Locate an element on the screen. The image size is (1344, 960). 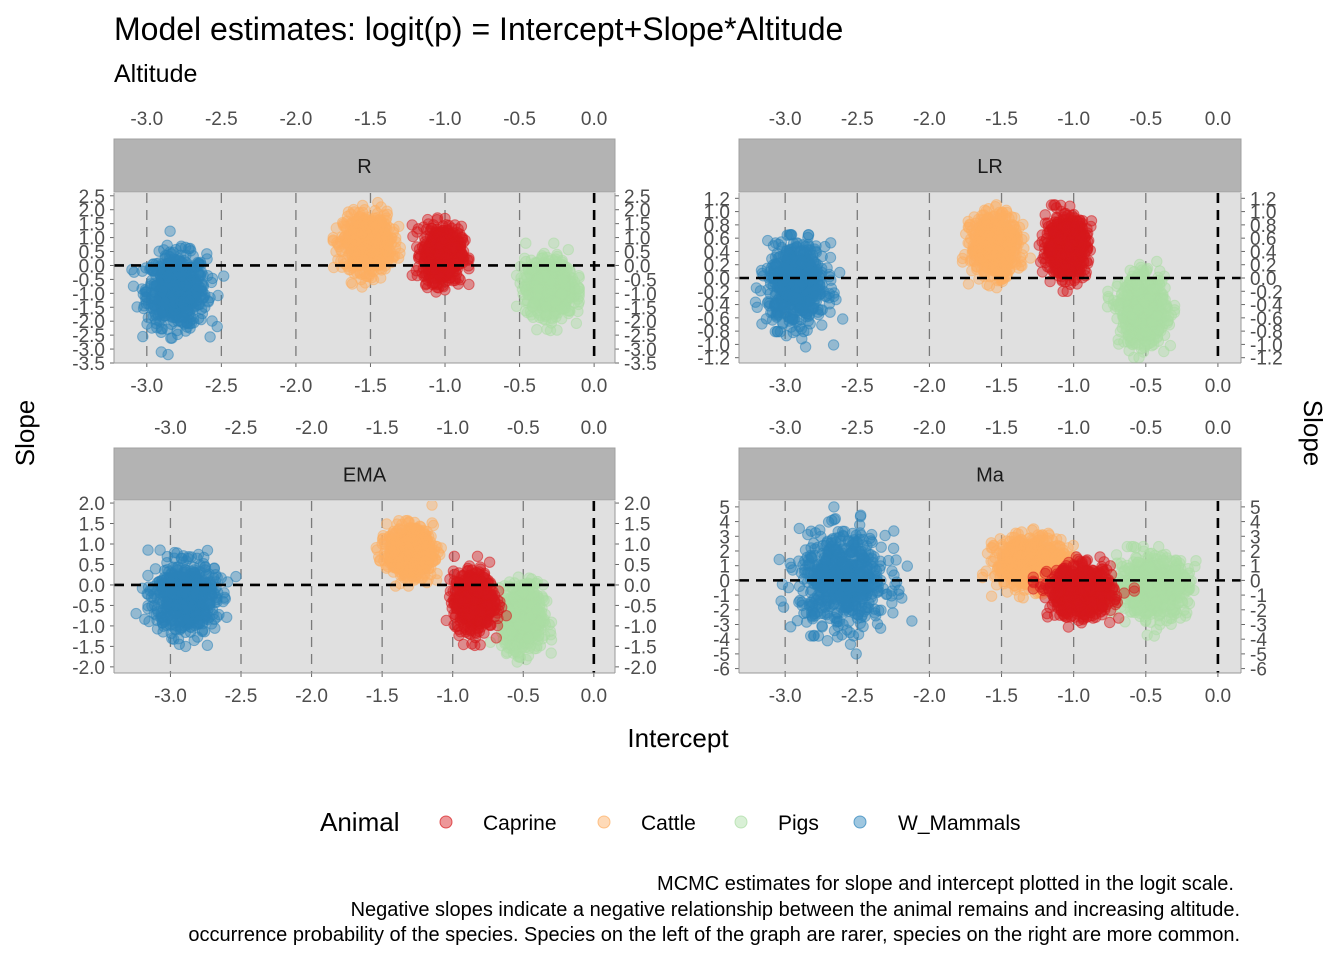
x-tick-label-top-r: -2.5 is located at coordinates (221, 119).